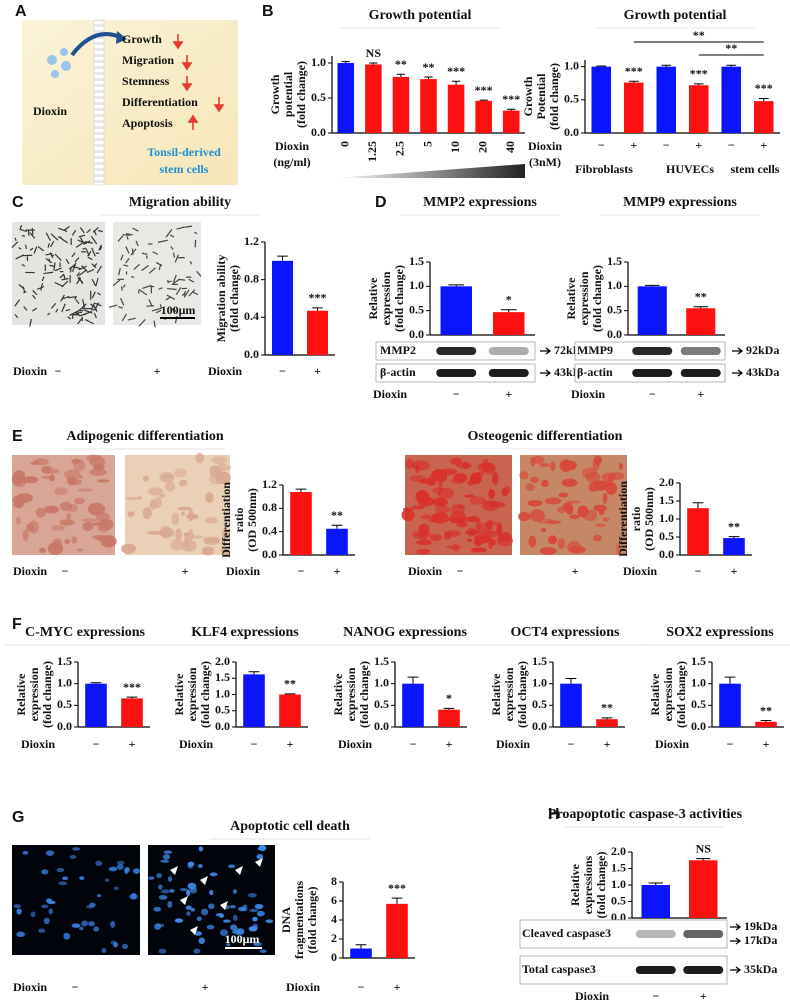 The height and width of the screenshot is (1005, 790). Describe the element at coordinates (160, 102) in the screenshot. I see `effect-label: Differentiation` at that location.